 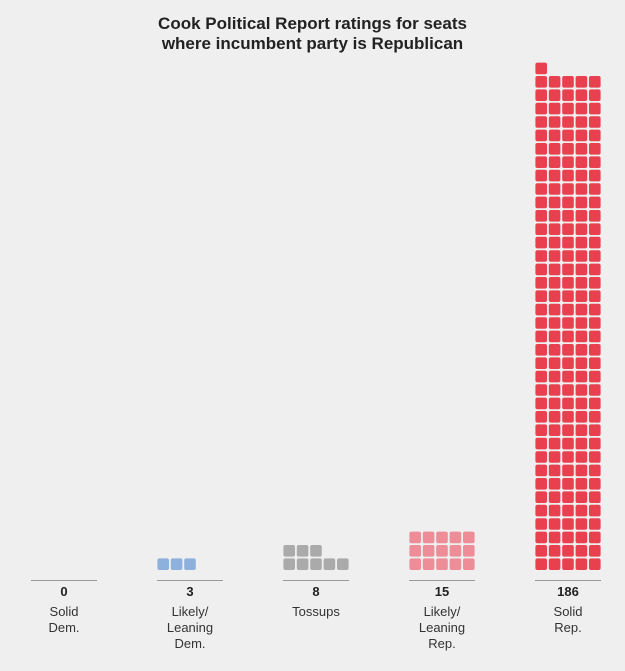 What do you see at coordinates (316, 611) in the screenshot?
I see `category-label-cat-3: Tossups` at bounding box center [316, 611].